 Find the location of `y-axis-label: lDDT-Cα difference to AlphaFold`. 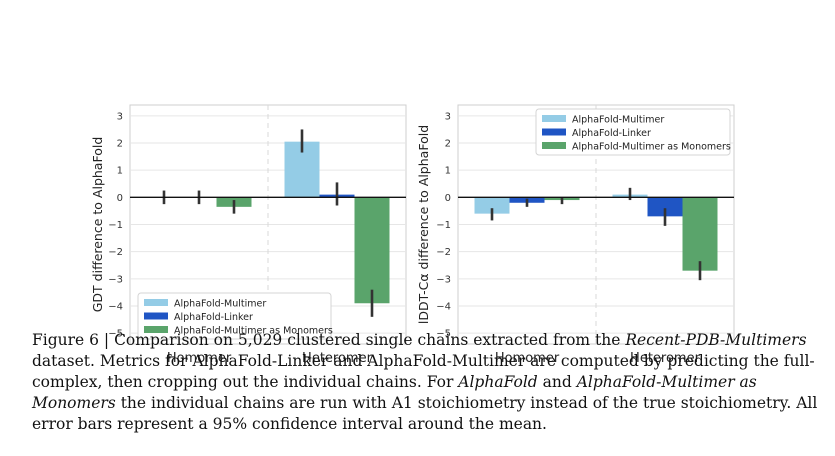

y-axis-label: lDDT-Cα difference to AlphaFold is located at coordinates (423, 224).